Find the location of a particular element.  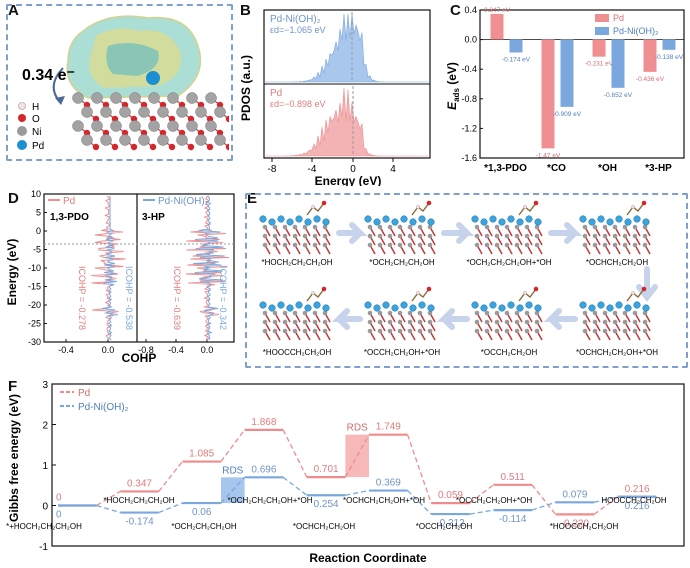

panel-b-letter: B is located at coordinates (245, 10).